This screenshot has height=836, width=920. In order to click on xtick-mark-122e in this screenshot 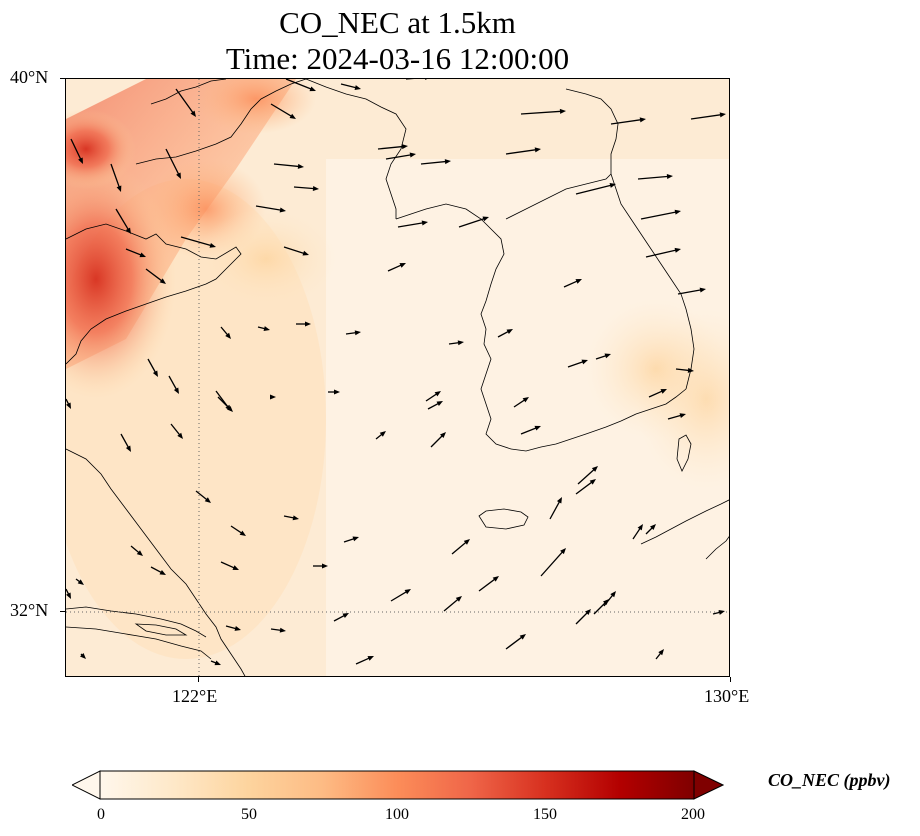, I will do `click(198, 679)`.